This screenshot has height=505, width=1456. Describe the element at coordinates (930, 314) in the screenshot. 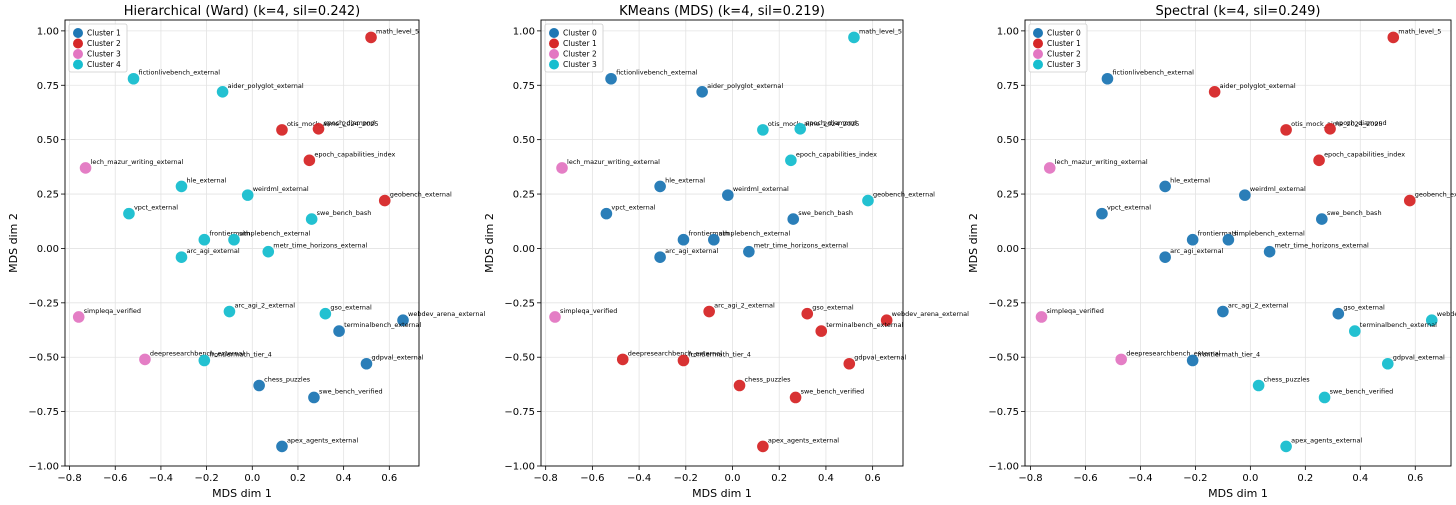

I see `point-label: webdev_arena_external` at that location.